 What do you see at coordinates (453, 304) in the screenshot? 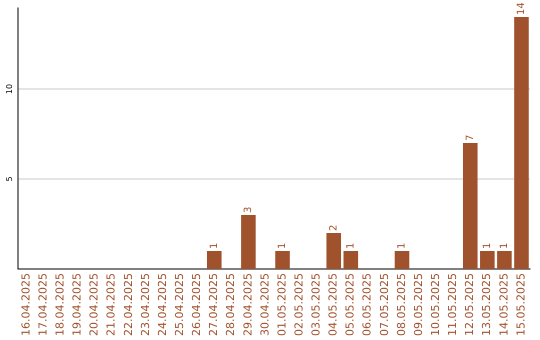
I see `x-tick-label: 11.05.2025` at bounding box center [453, 304].